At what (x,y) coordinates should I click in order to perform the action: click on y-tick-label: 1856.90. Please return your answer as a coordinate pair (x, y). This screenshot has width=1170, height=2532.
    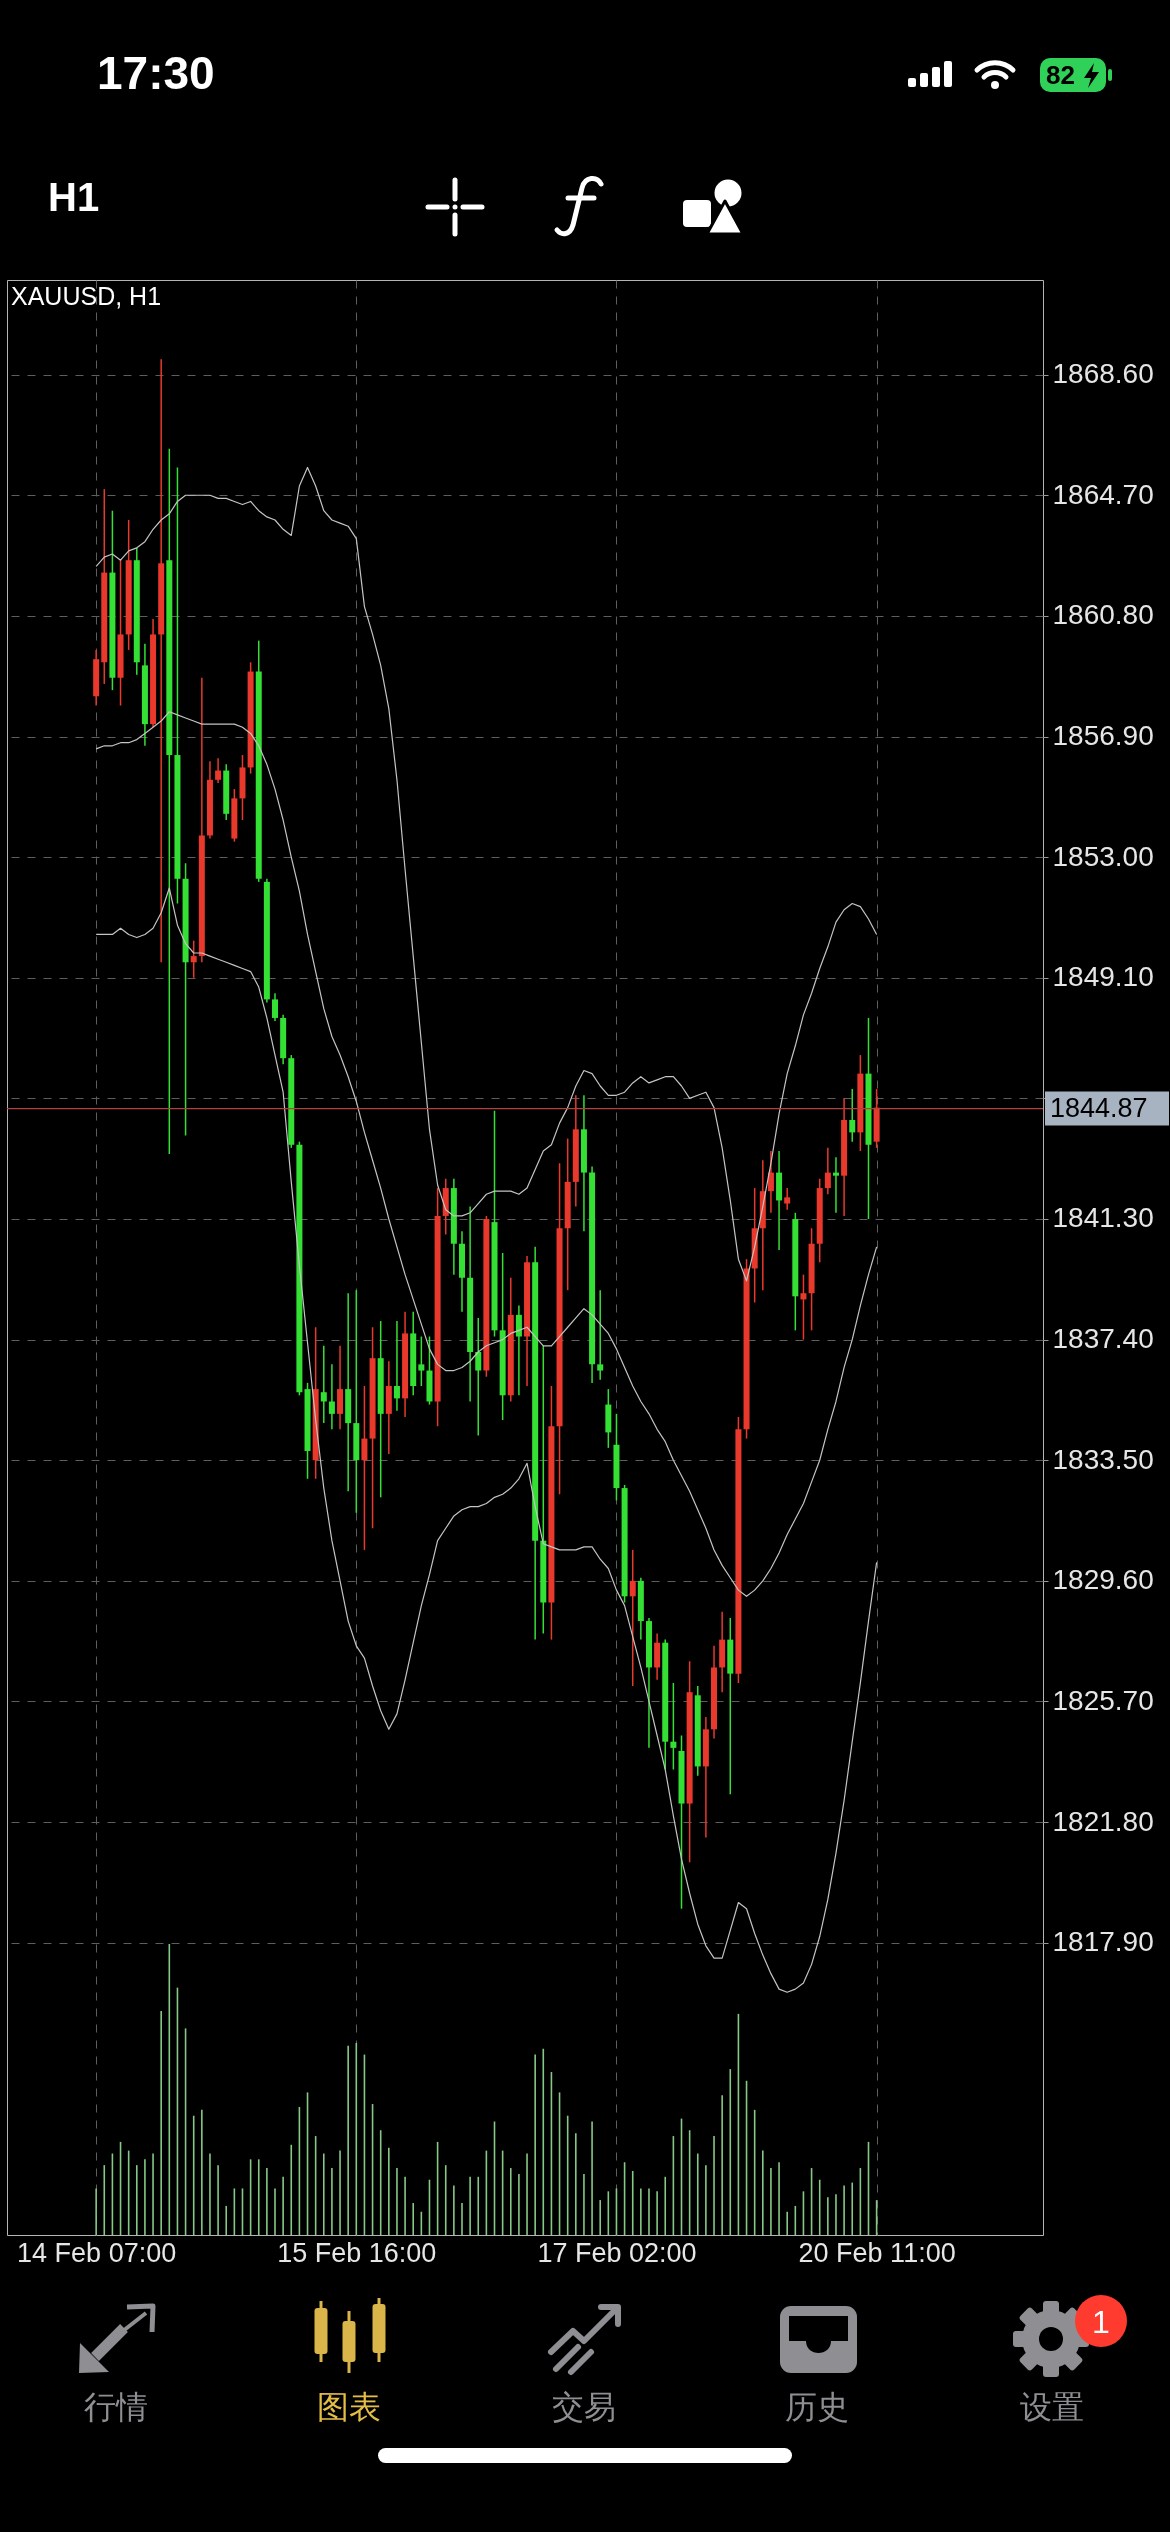
    Looking at the image, I should click on (1103, 736).